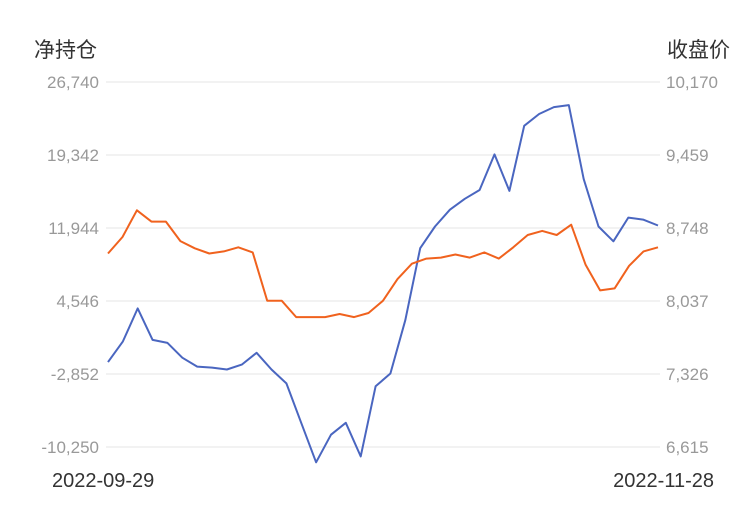  Describe the element at coordinates (687, 301) in the screenshot. I see `right-tick-label: 8,037` at that location.